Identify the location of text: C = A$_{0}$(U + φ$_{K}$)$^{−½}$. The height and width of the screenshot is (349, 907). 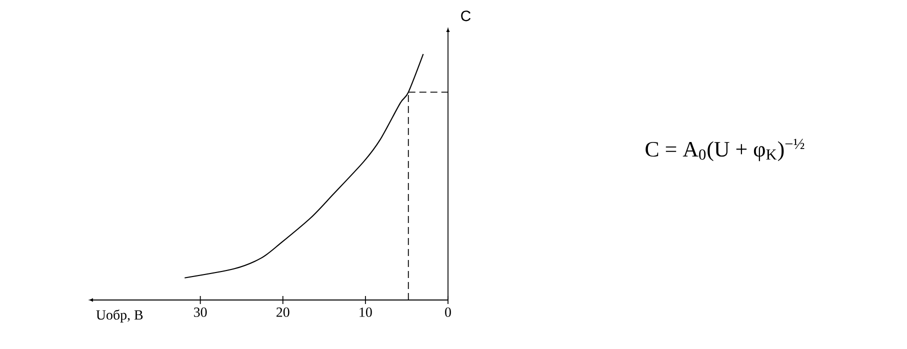
(725, 150).